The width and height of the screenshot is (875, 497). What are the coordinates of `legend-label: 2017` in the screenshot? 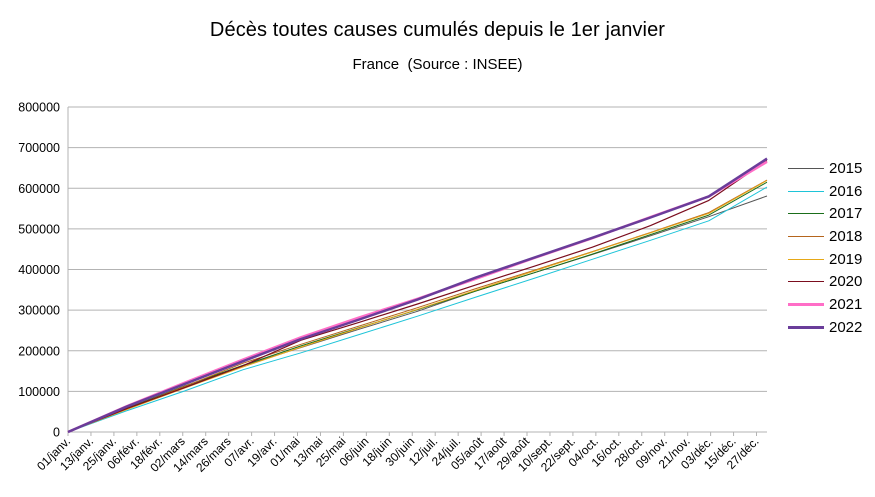 It's located at (846, 214).